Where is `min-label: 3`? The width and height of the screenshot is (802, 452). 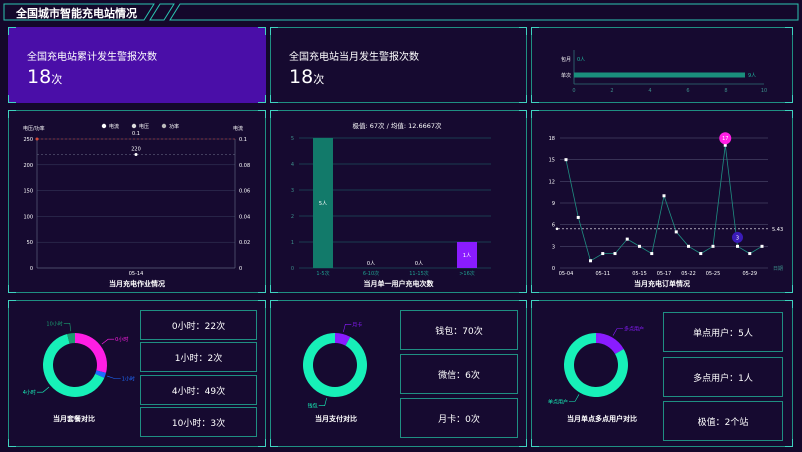
min-label: 3 is located at coordinates (737, 238).